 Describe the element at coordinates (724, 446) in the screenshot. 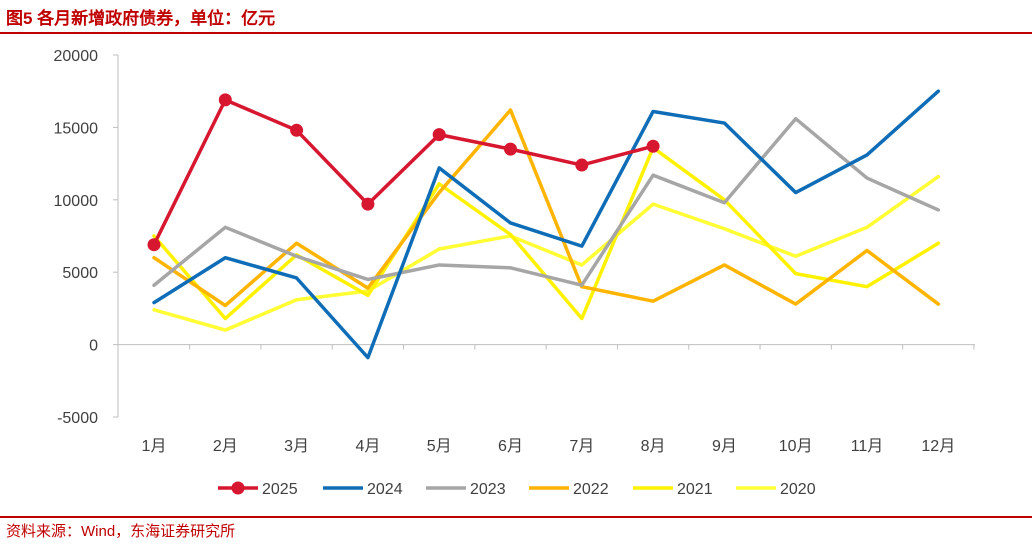

I see `x-tick-label: 9月` at that location.